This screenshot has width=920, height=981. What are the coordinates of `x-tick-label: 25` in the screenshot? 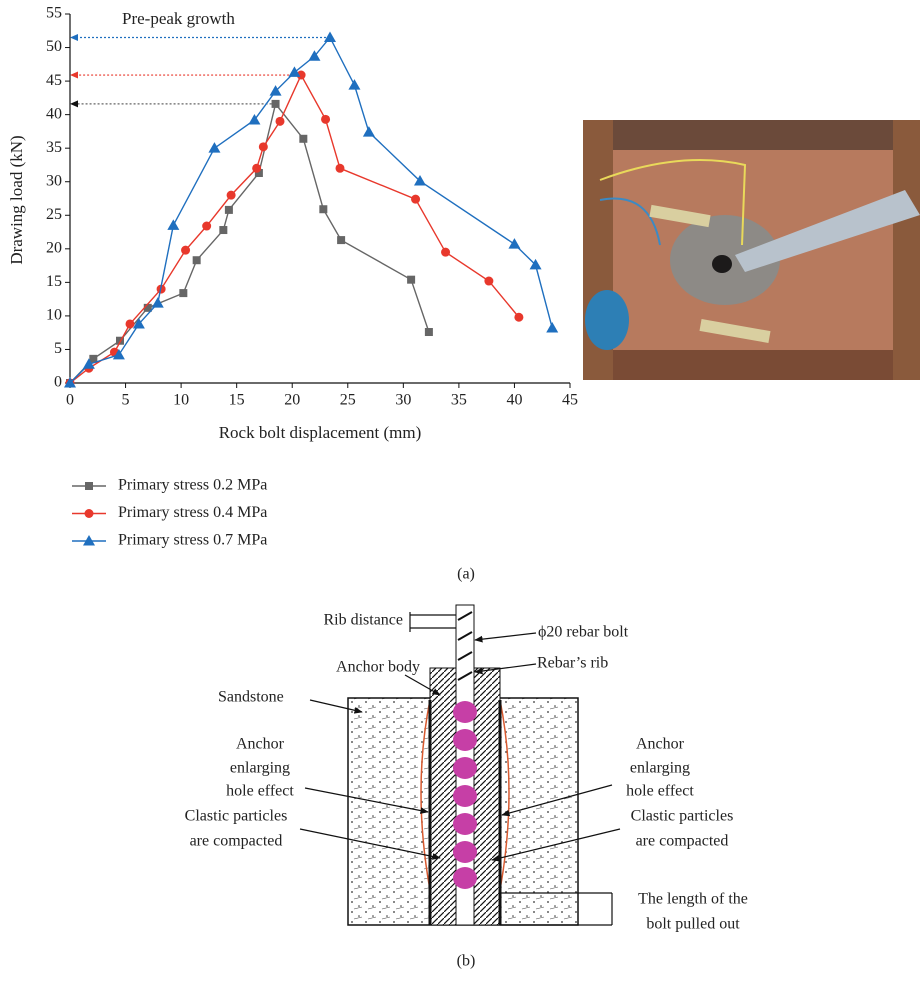 It's located at (348, 400).